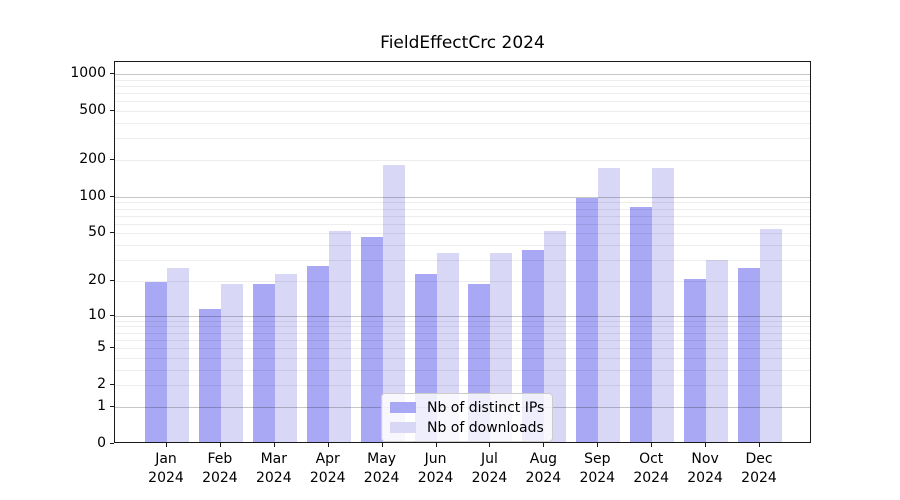 This screenshot has width=900, height=500. I want to click on bar-downloads-apr, so click(339, 336).